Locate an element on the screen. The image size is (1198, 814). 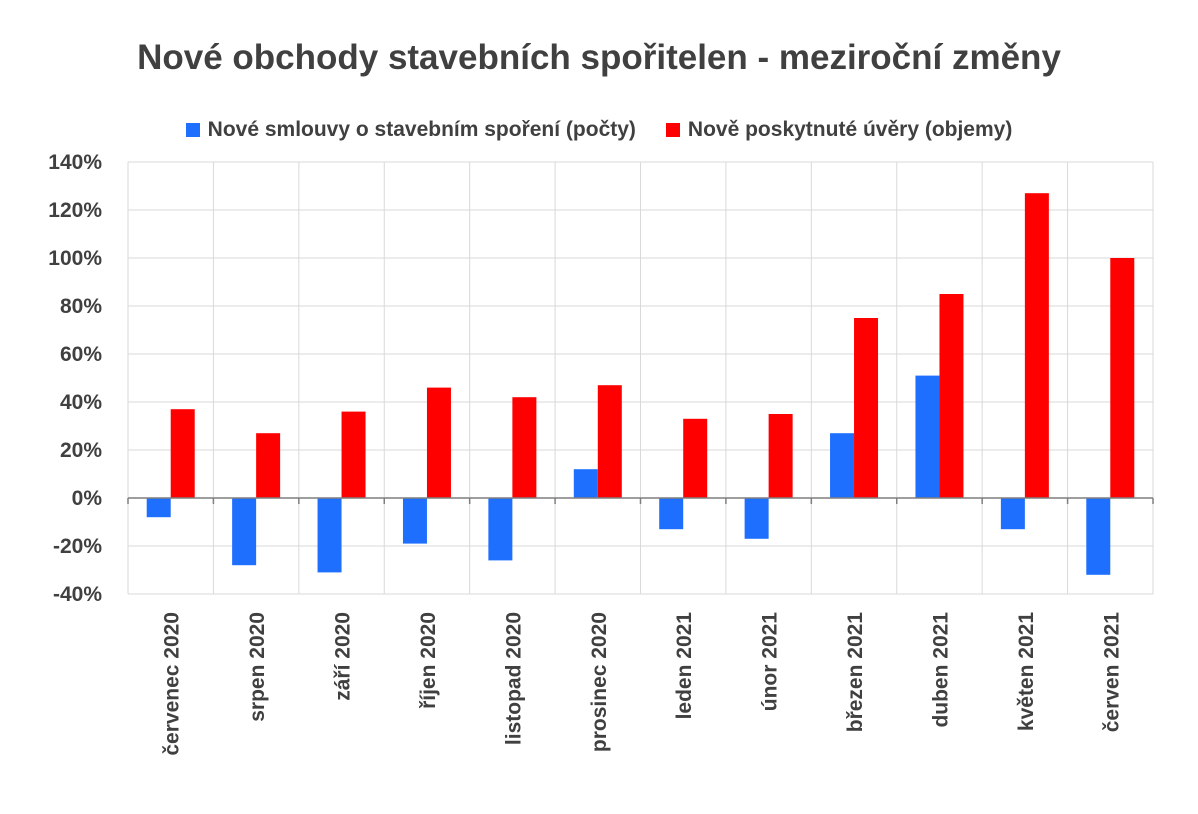
legend-swatch-loans is located at coordinates (672, 130).